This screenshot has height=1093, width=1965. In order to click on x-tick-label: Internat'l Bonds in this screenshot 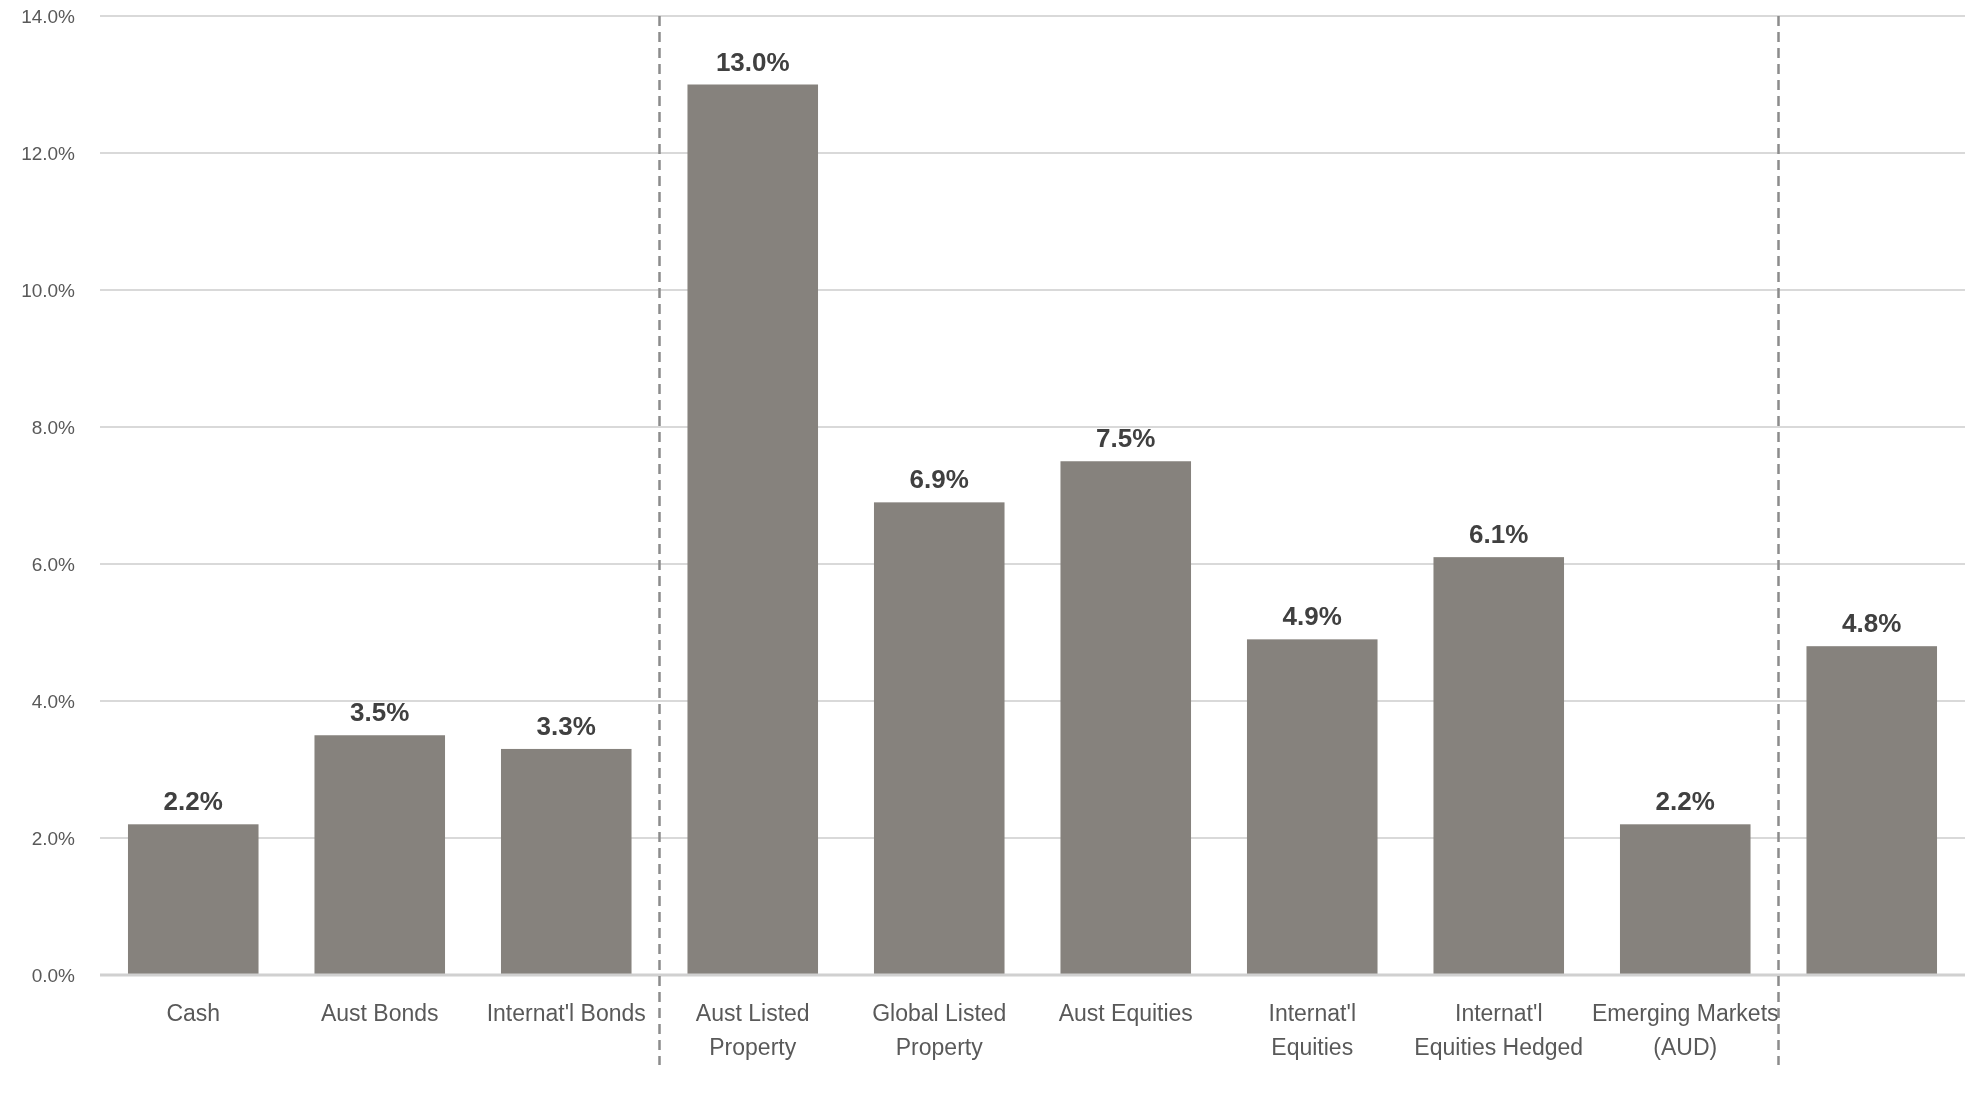, I will do `click(566, 1013)`.